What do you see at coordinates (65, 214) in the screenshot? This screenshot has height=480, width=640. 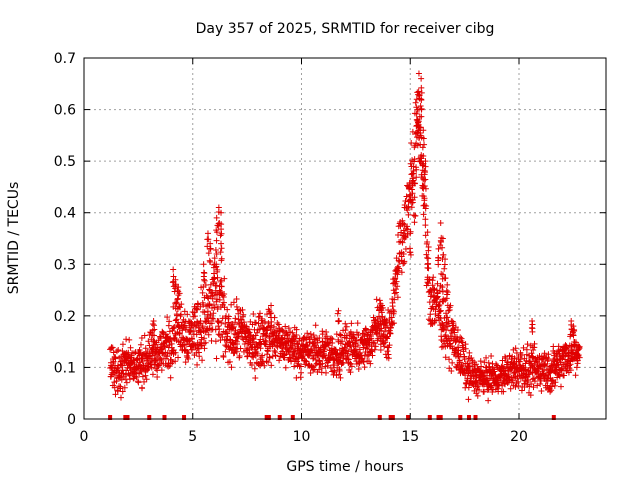 I see `y-tick-label: 0.4` at bounding box center [65, 214].